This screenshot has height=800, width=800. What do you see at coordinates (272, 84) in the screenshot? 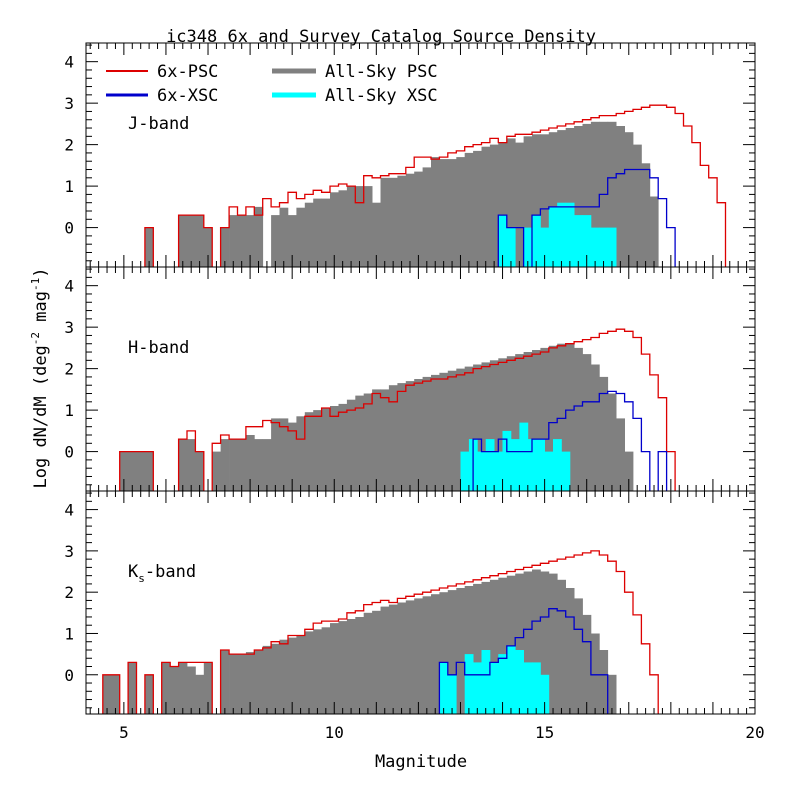
I see `legend: 6x-PSC 6x-XSC All-Sky PSC All-Sky XSC` at bounding box center [272, 84].